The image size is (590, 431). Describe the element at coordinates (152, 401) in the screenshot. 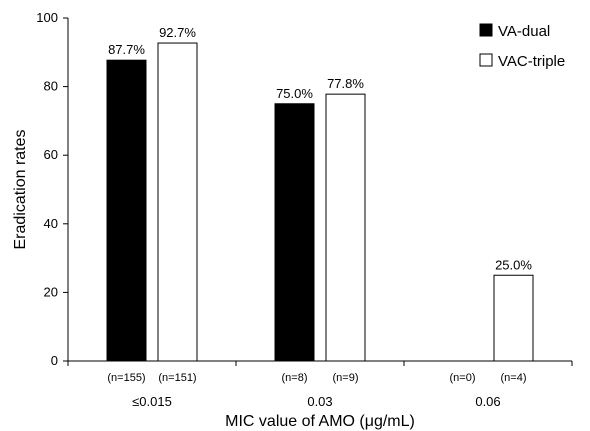

I see `category-label: ≤0.015` at that location.